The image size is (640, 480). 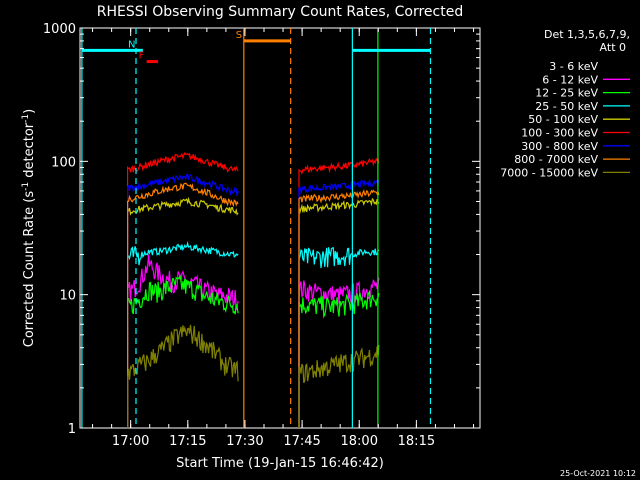 What do you see at coordinates (559, 146) in the screenshot?
I see `legend-label-300-800-kev: 300 - 800 keV` at bounding box center [559, 146].